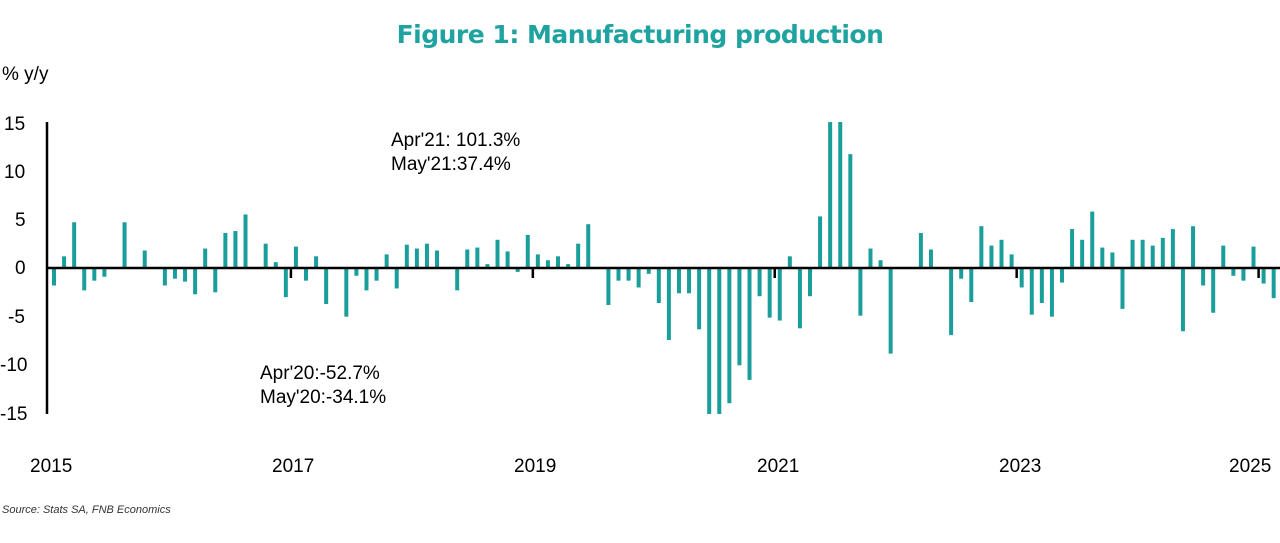 The height and width of the screenshot is (543, 1280). I want to click on annotation-2020-trough: Apr'20:-52.7% May'20:-34.1%, so click(323, 385).